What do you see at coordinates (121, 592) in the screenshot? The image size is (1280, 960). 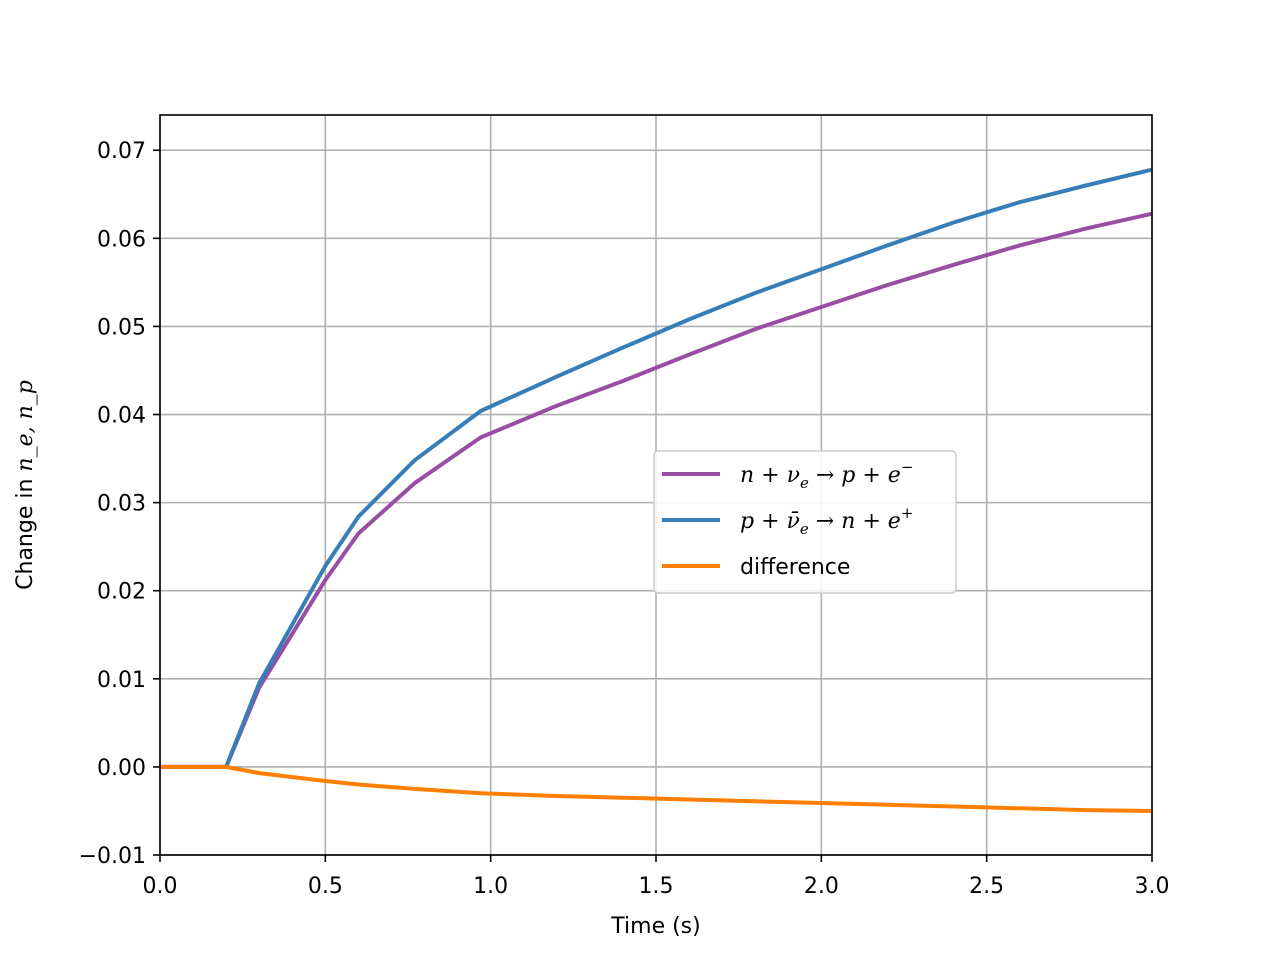 I see `y-tick-label: 0.02` at bounding box center [121, 592].